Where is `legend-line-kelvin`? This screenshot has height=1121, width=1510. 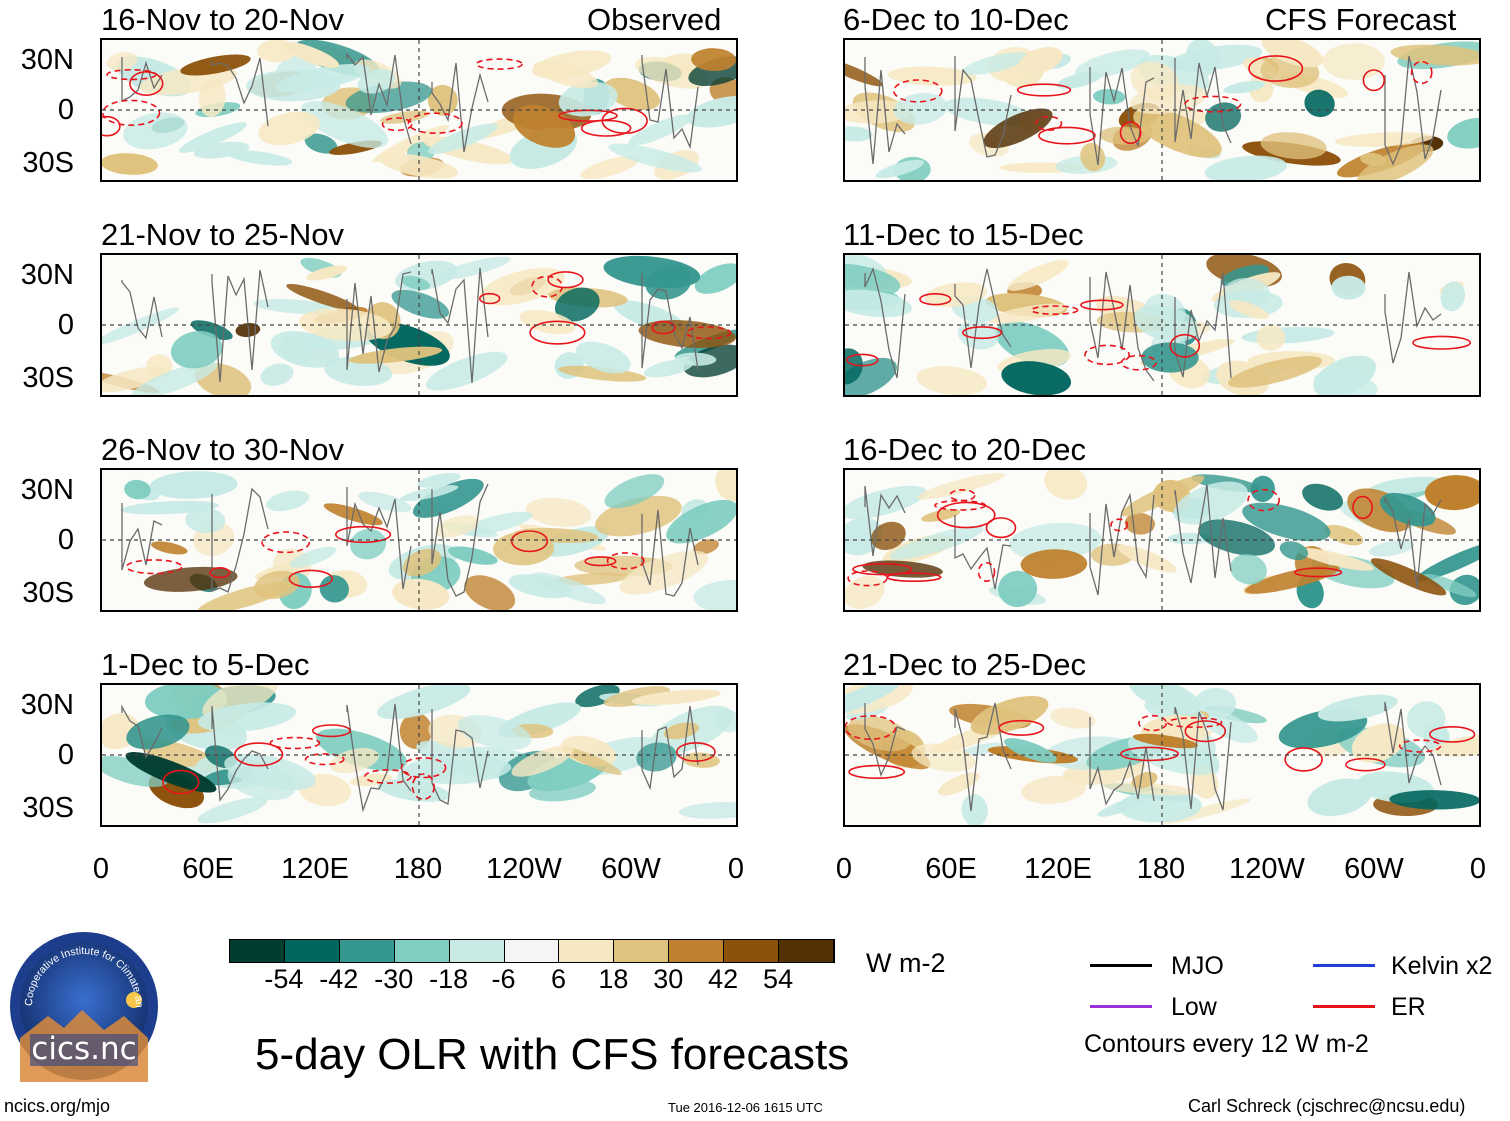
legend-line-kelvin is located at coordinates (1344, 965).